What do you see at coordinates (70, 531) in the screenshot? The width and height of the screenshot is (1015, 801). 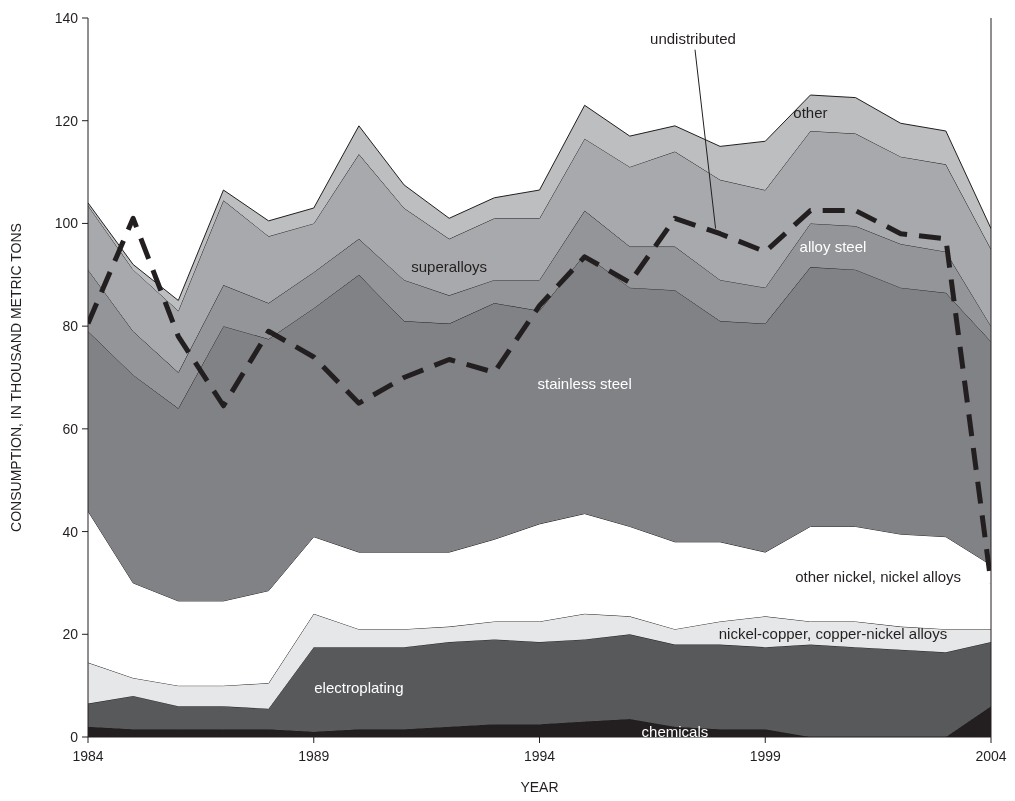 I see `y-tick-label: 40` at bounding box center [70, 531].